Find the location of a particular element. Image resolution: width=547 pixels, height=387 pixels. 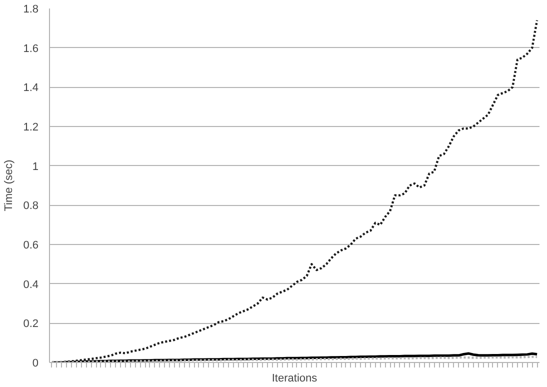

y-tick-label: 0.4 is located at coordinates (31, 284).